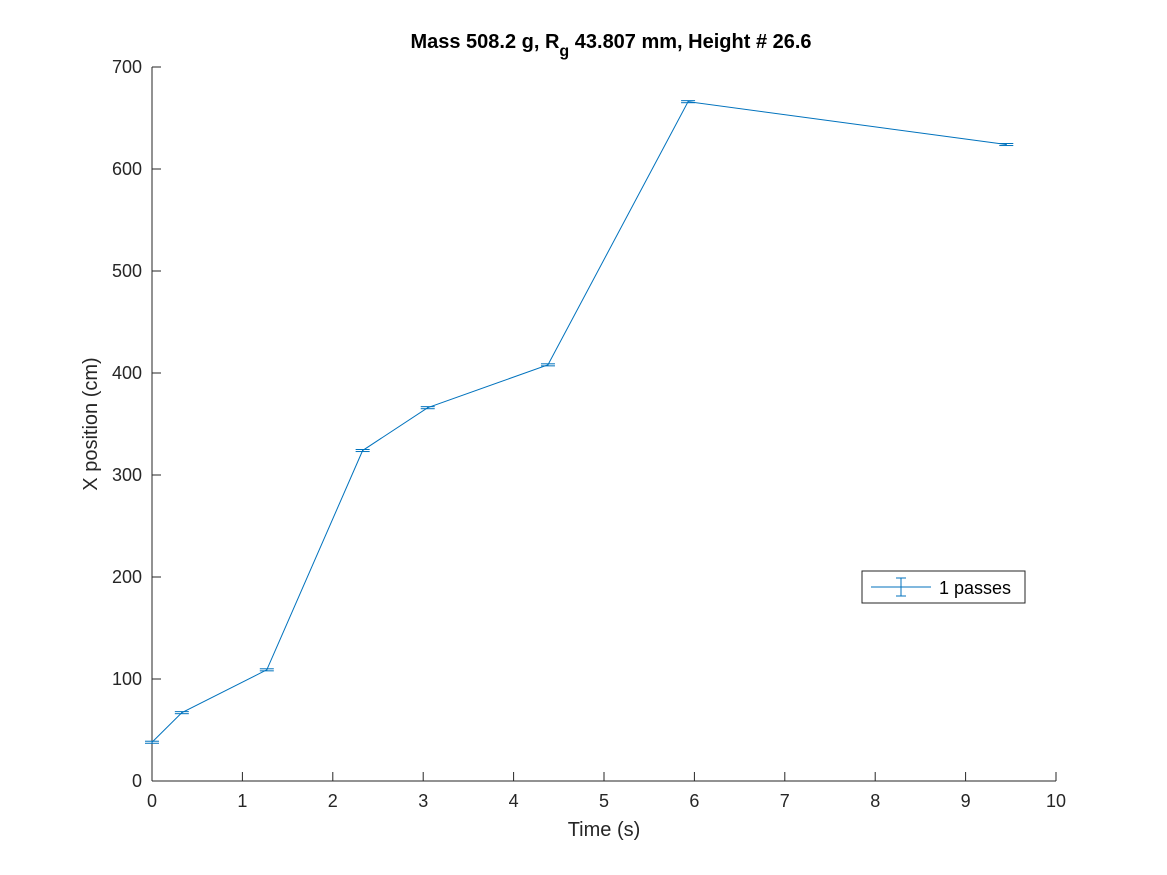 The image size is (1167, 875). I want to click on title-prefix: Mass 508.2 g, R, so click(485, 42).